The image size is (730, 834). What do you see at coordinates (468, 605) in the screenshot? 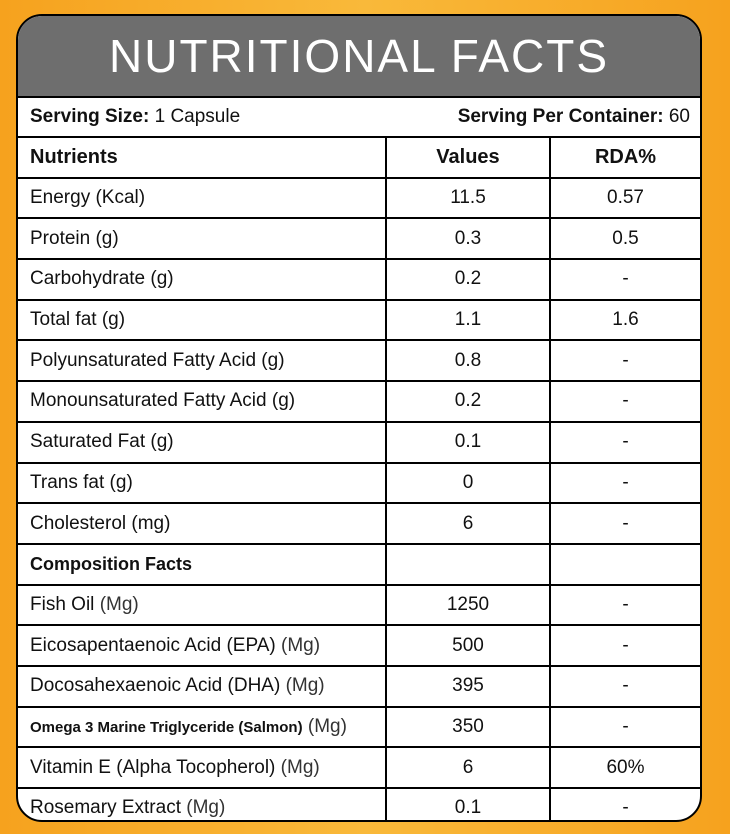
I see `composition-value: 1250` at bounding box center [468, 605].